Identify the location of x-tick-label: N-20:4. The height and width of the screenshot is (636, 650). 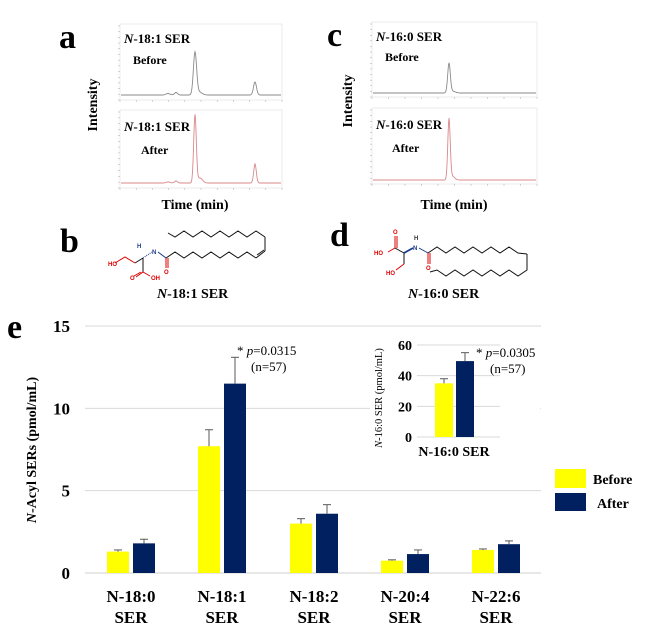
(405, 596).